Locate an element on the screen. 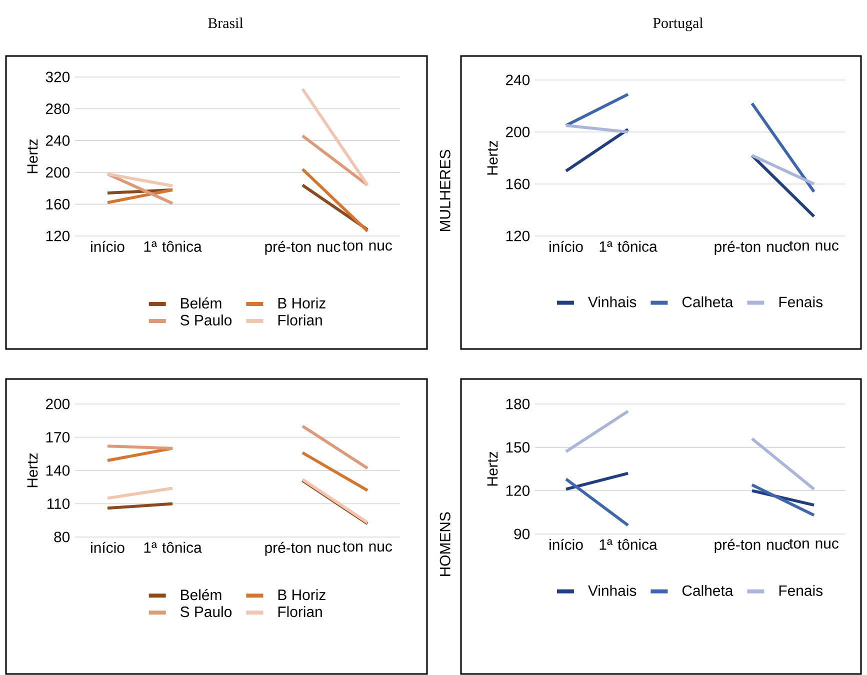  chart-title: Portugal is located at coordinates (678, 25).